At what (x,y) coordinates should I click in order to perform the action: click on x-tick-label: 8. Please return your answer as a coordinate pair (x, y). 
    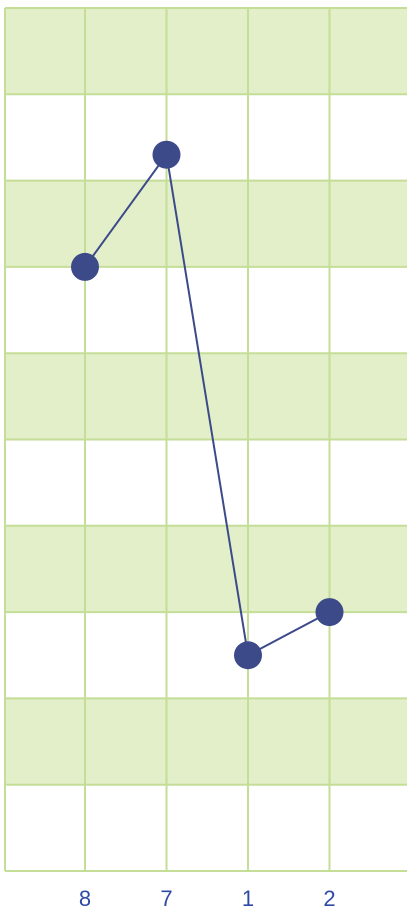
    Looking at the image, I should click on (85, 898).